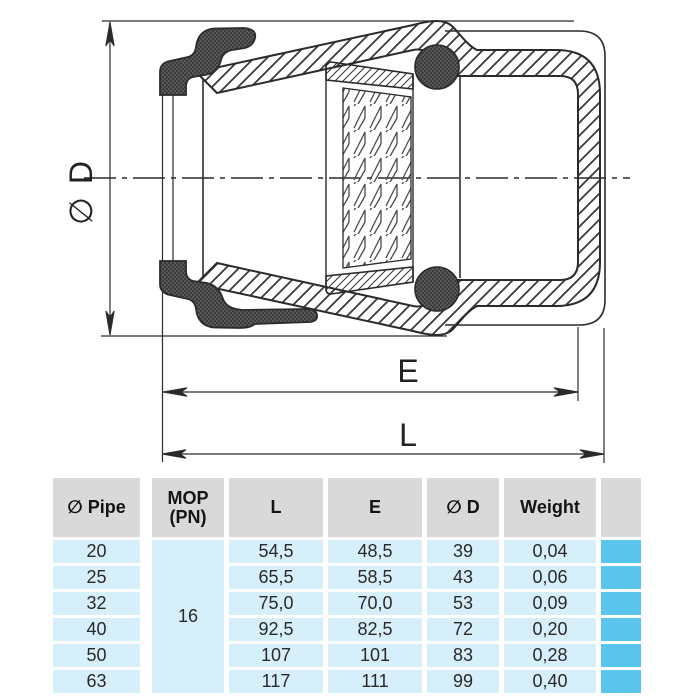 The image size is (700, 700). I want to click on cell-d-row1: 39, so click(463, 551).